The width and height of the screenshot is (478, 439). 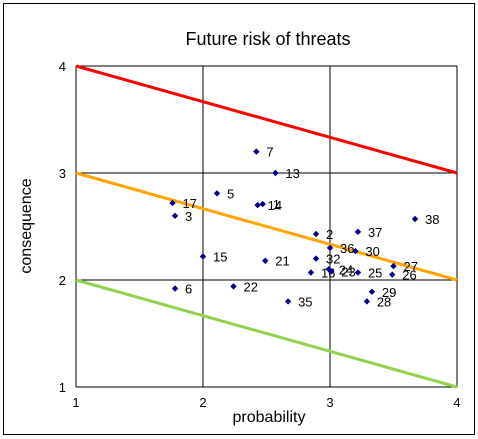 What do you see at coordinates (456, 402) in the screenshot?
I see `x-tick-label: 4` at bounding box center [456, 402].